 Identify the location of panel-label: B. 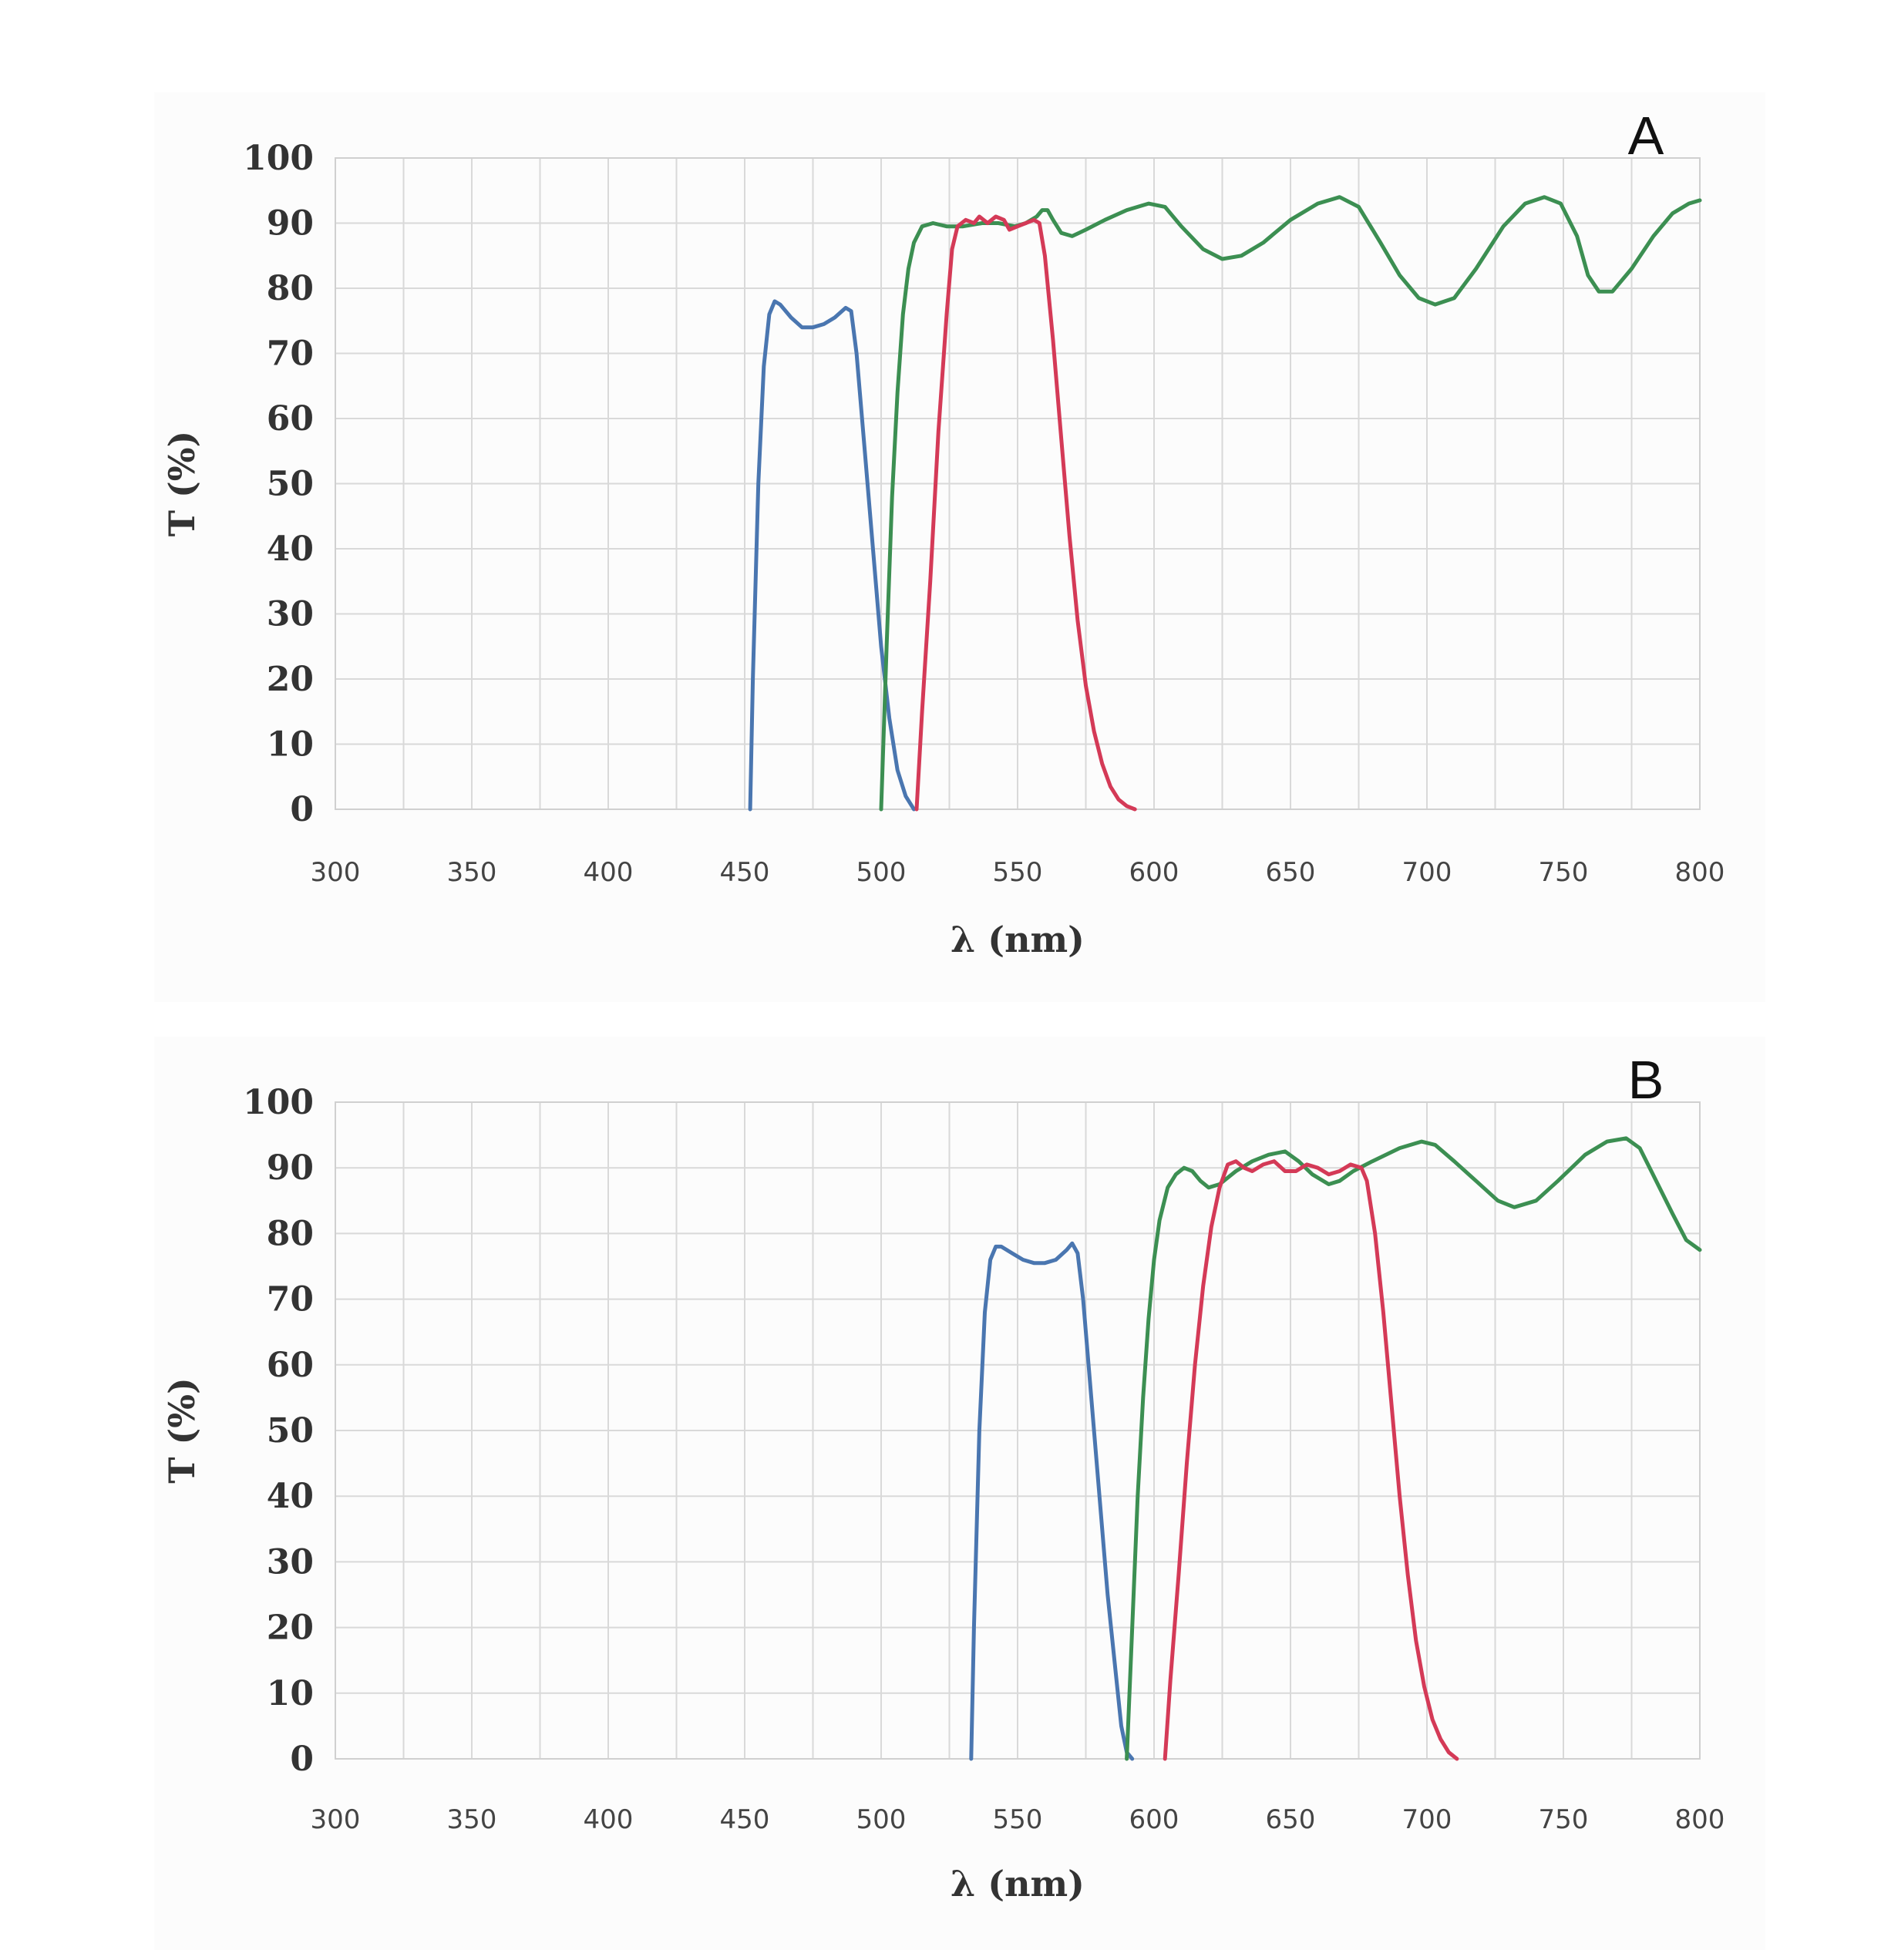
(1646, 1080).